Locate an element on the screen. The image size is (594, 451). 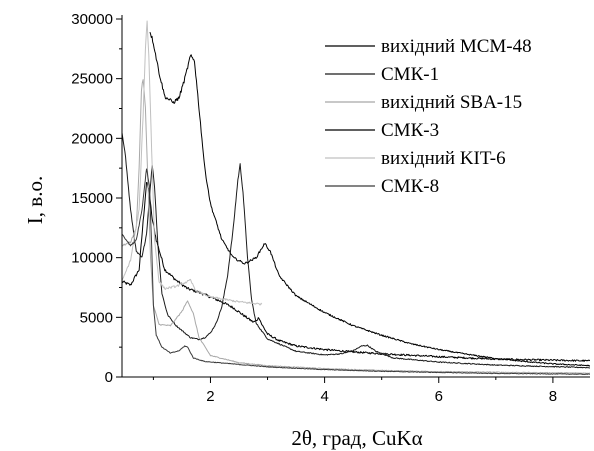
x-axis-title: 2θ, град, CuKα is located at coordinates (356, 438).